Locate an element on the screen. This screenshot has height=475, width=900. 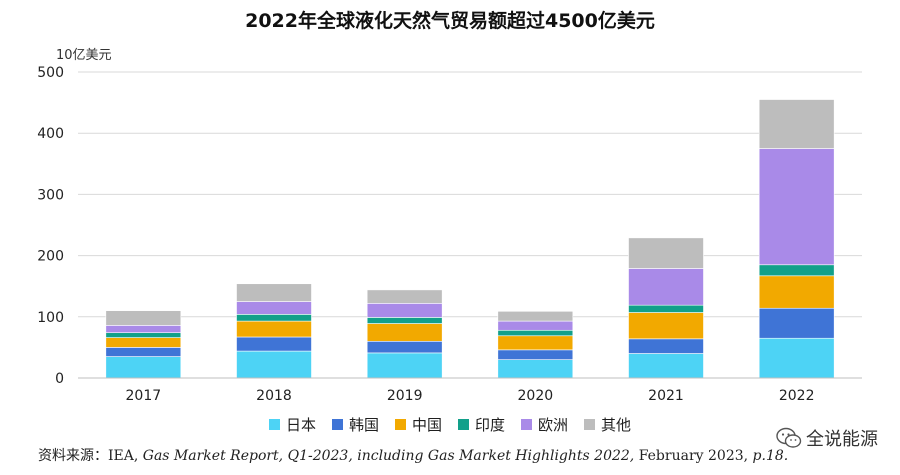
source-suffix: February 2023, is located at coordinates (693, 456).